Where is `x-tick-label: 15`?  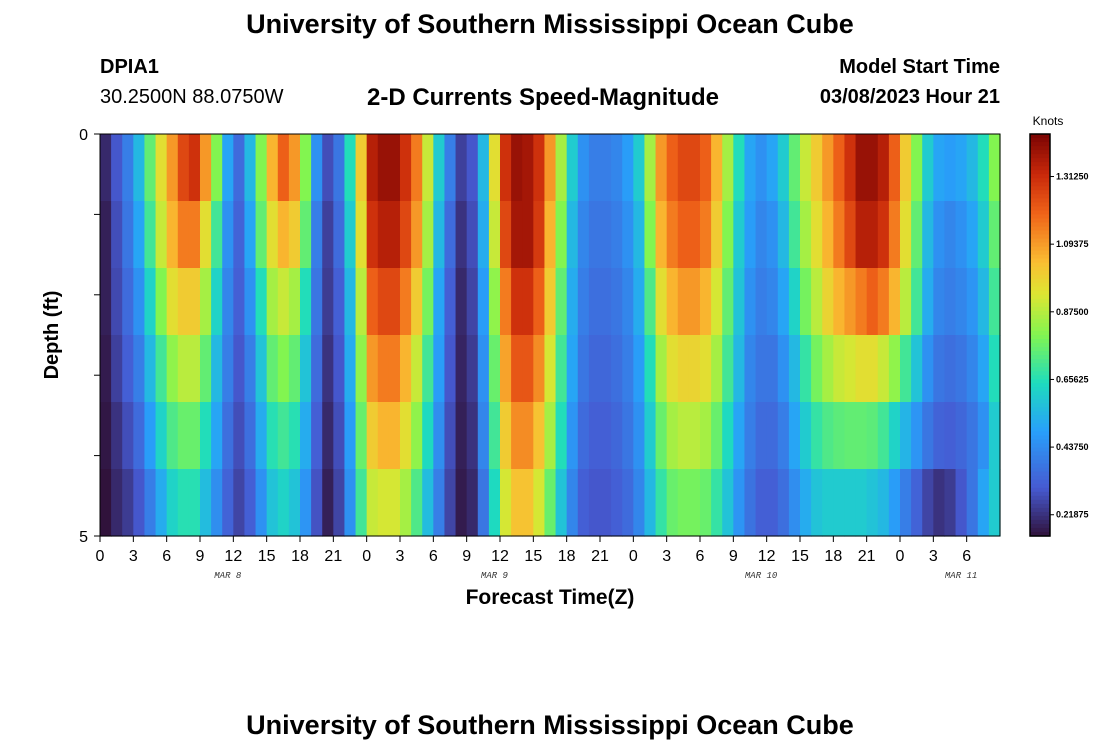
x-tick-label: 15 is located at coordinates (800, 556).